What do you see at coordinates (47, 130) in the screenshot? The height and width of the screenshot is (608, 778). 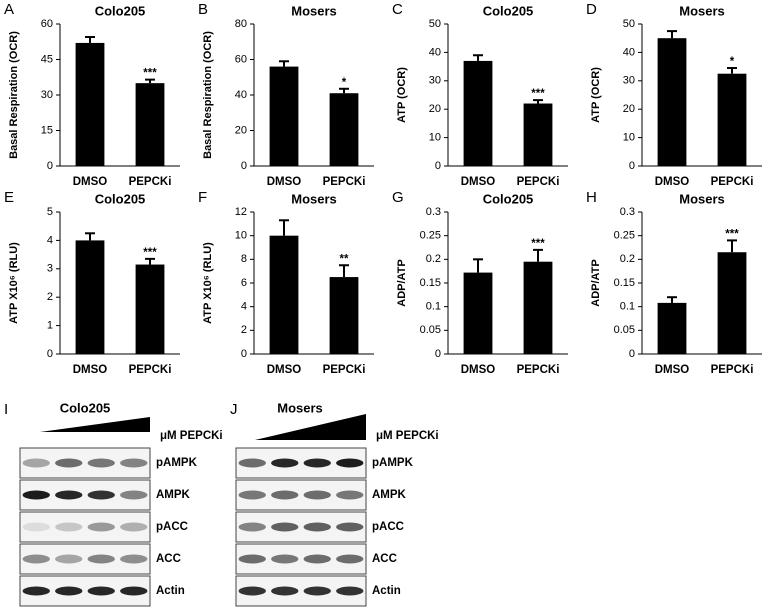 I see `y-tick-label: 15` at bounding box center [47, 130].